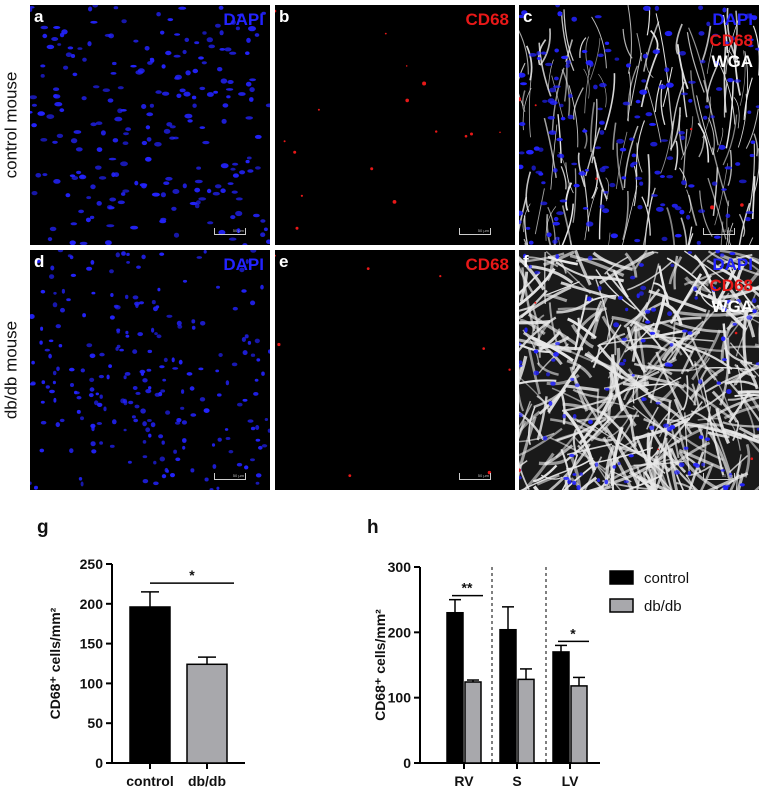 The height and width of the screenshot is (797, 768). Describe the element at coordinates (516, 781) in the screenshot. I see `x-tick-label: S` at that location.